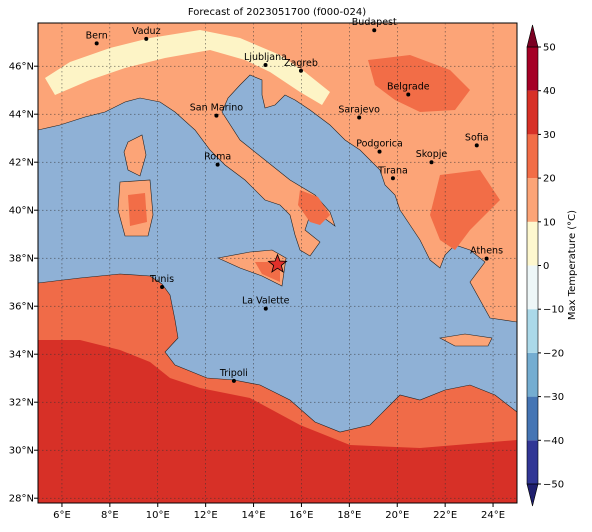 Image resolution: width=592 pixels, height=532 pixels. I want to click on y-tick-label: 30°N, so click(21, 451).